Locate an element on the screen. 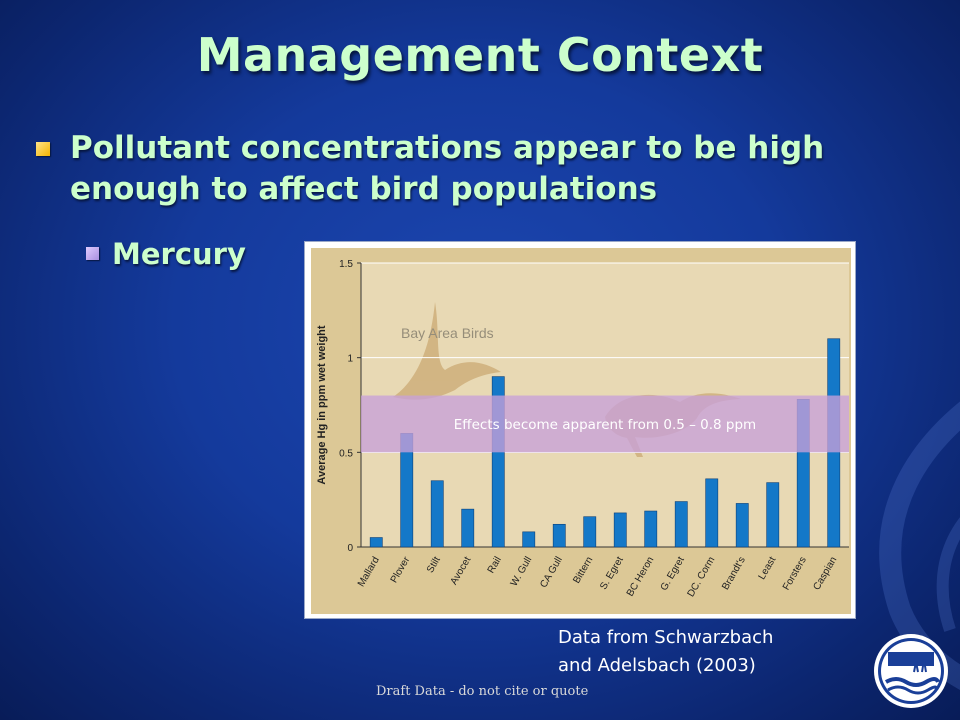  effects-band-rect is located at coordinates (605, 424).